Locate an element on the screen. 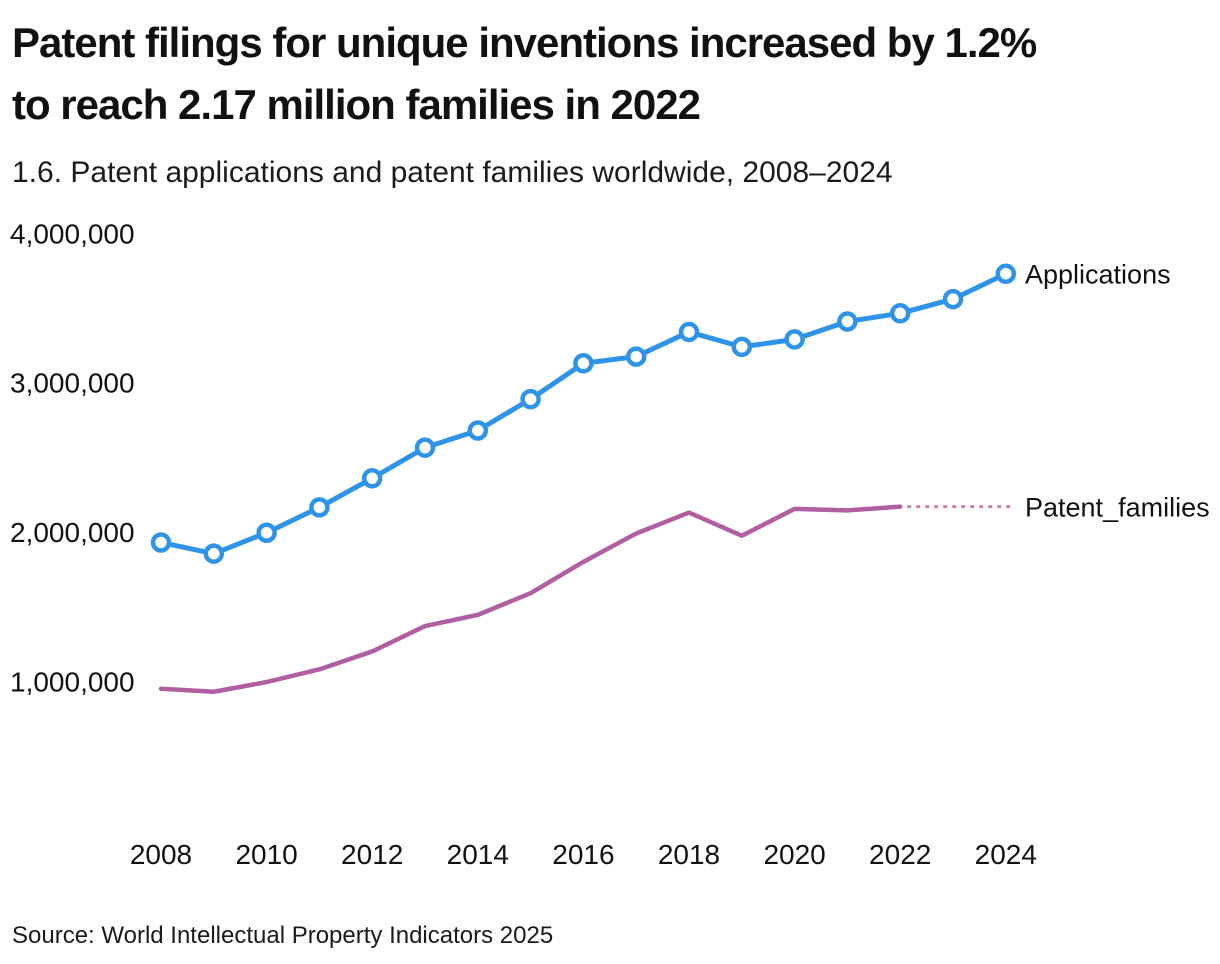  x-tick-label: 2020 is located at coordinates (794, 854).